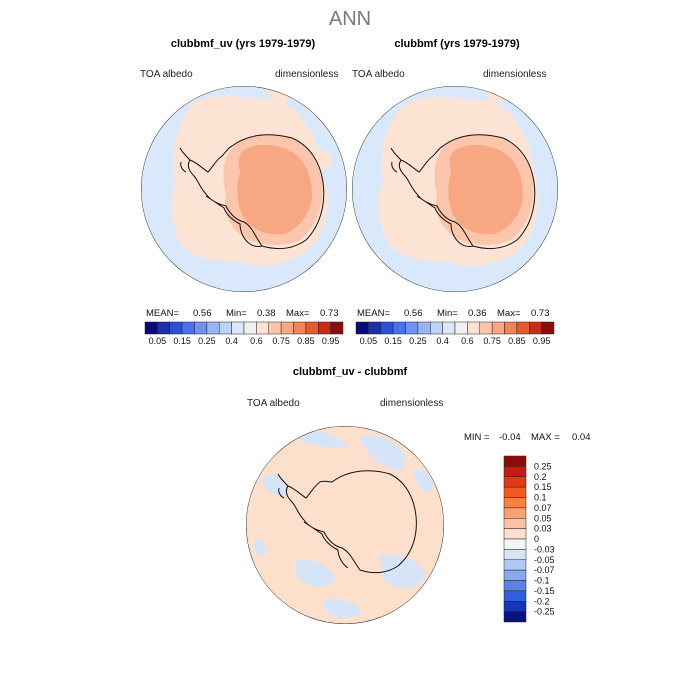 This screenshot has width=700, height=700. Describe the element at coordinates (350, 19) in the screenshot. I see `figure-title: ANN` at that location.